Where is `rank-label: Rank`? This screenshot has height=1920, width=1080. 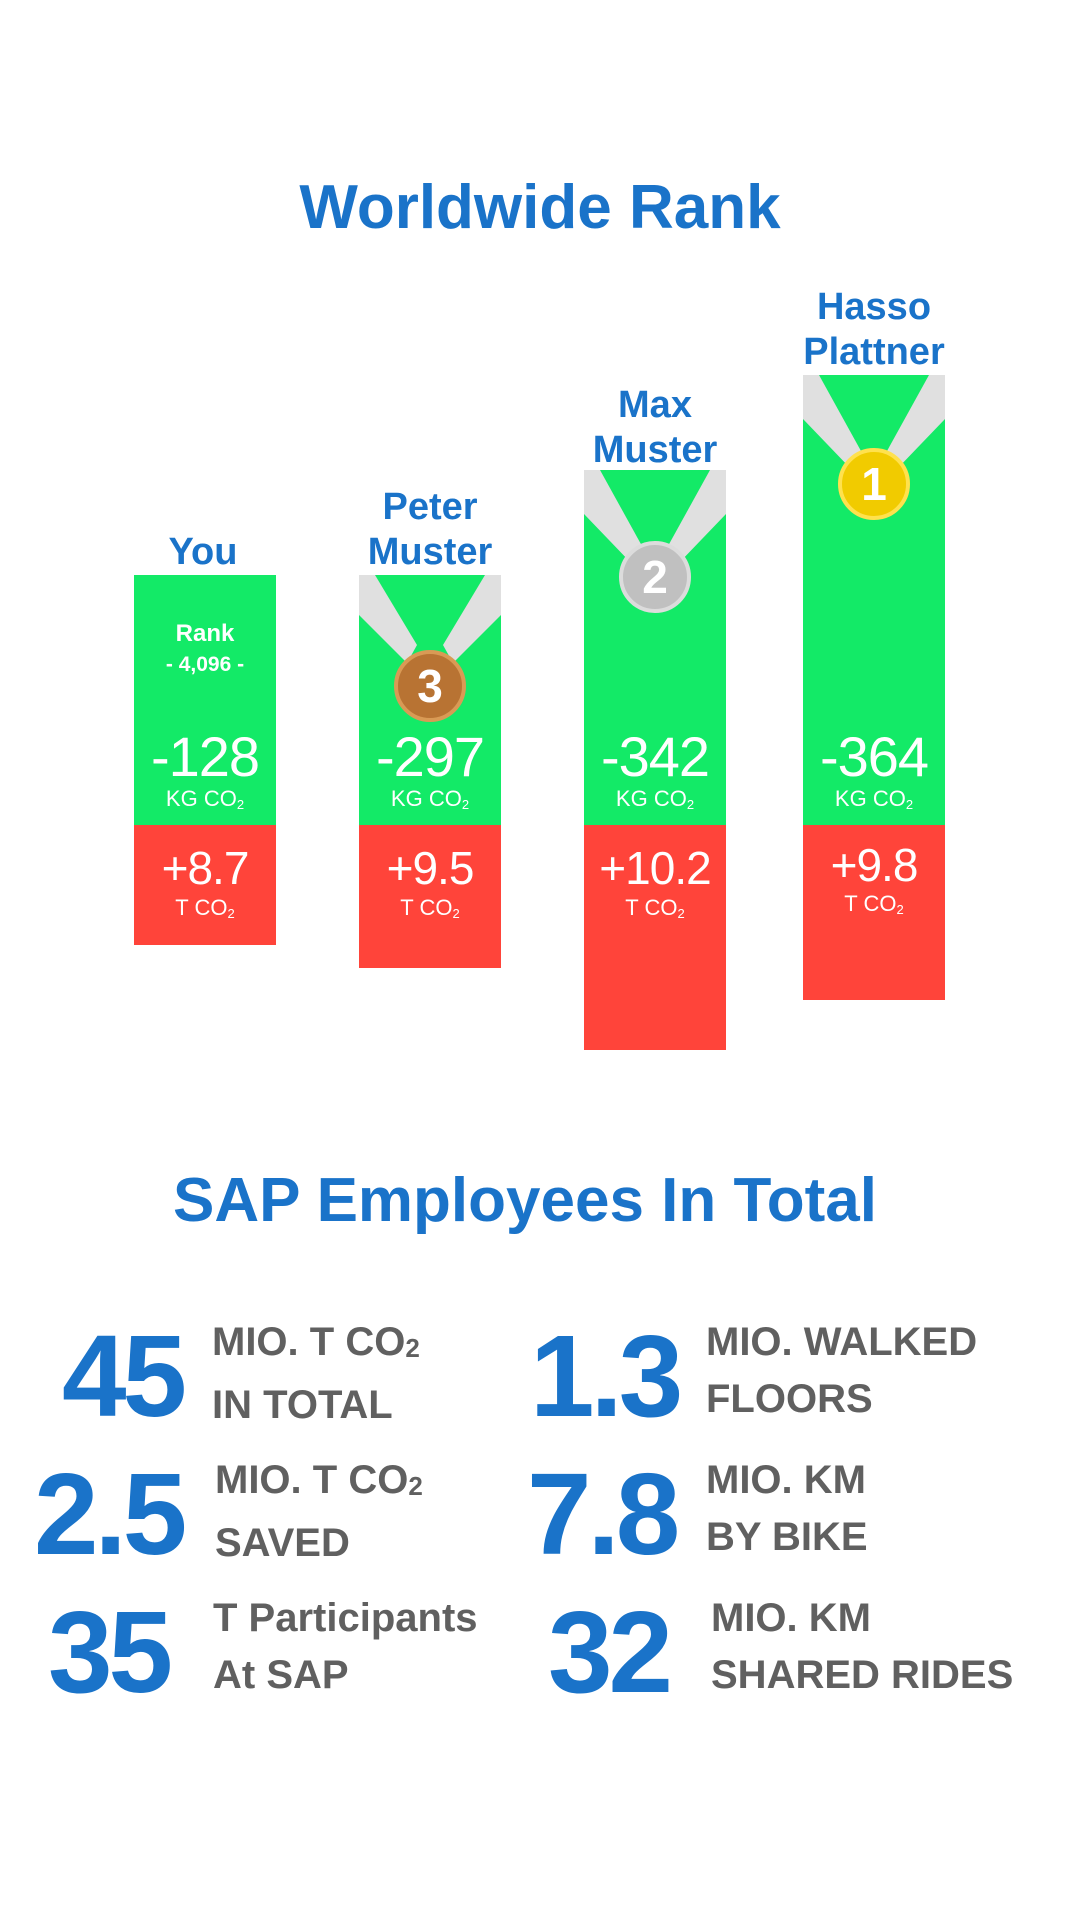 rank-label: Rank is located at coordinates (205, 633).